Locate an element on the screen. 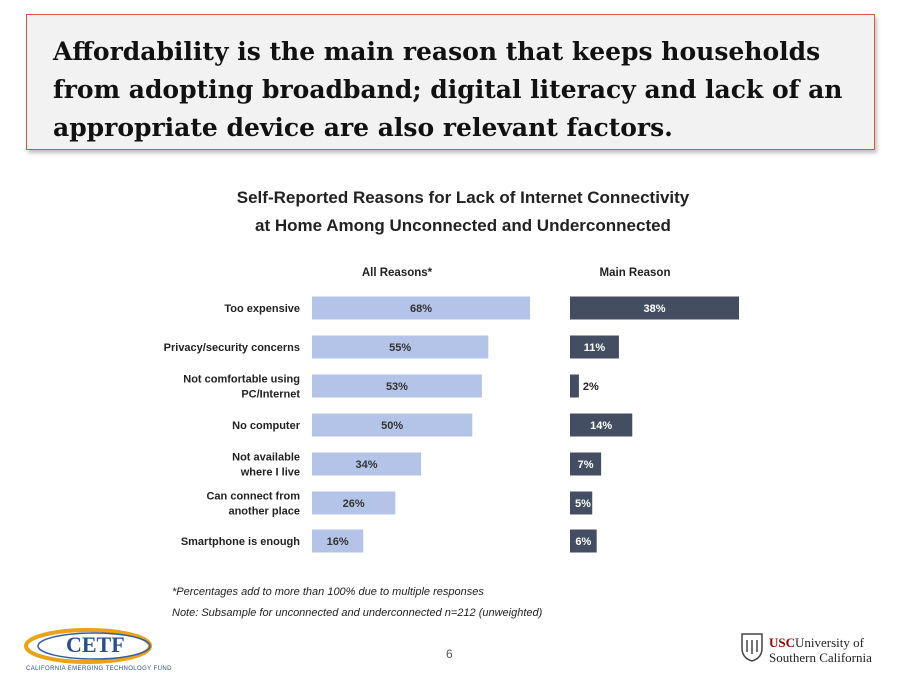 Image resolution: width=903 pixels, height=680 pixels. data-label-all-reasons: 68% is located at coordinates (421, 309).